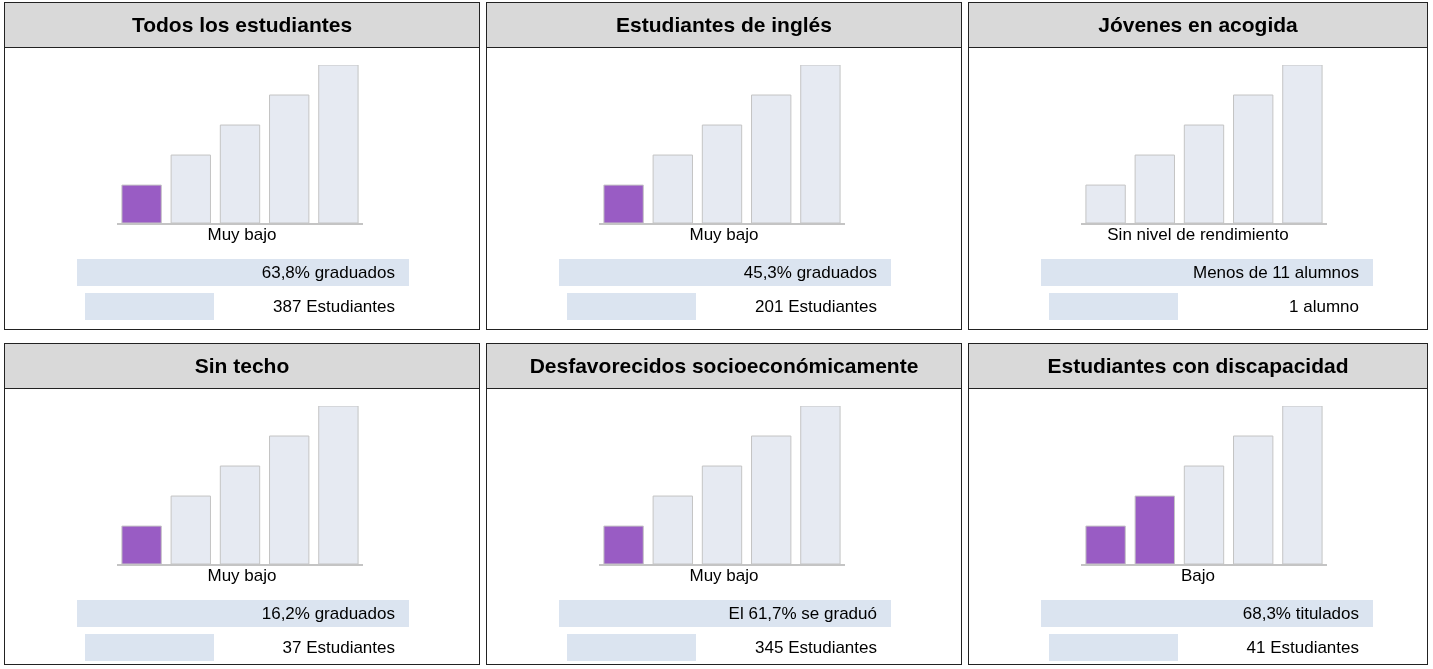 Image resolution: width=1433 pixels, height=669 pixels. Describe the element at coordinates (810, 272) in the screenshot. I see `text: 45,3% graduados` at that location.